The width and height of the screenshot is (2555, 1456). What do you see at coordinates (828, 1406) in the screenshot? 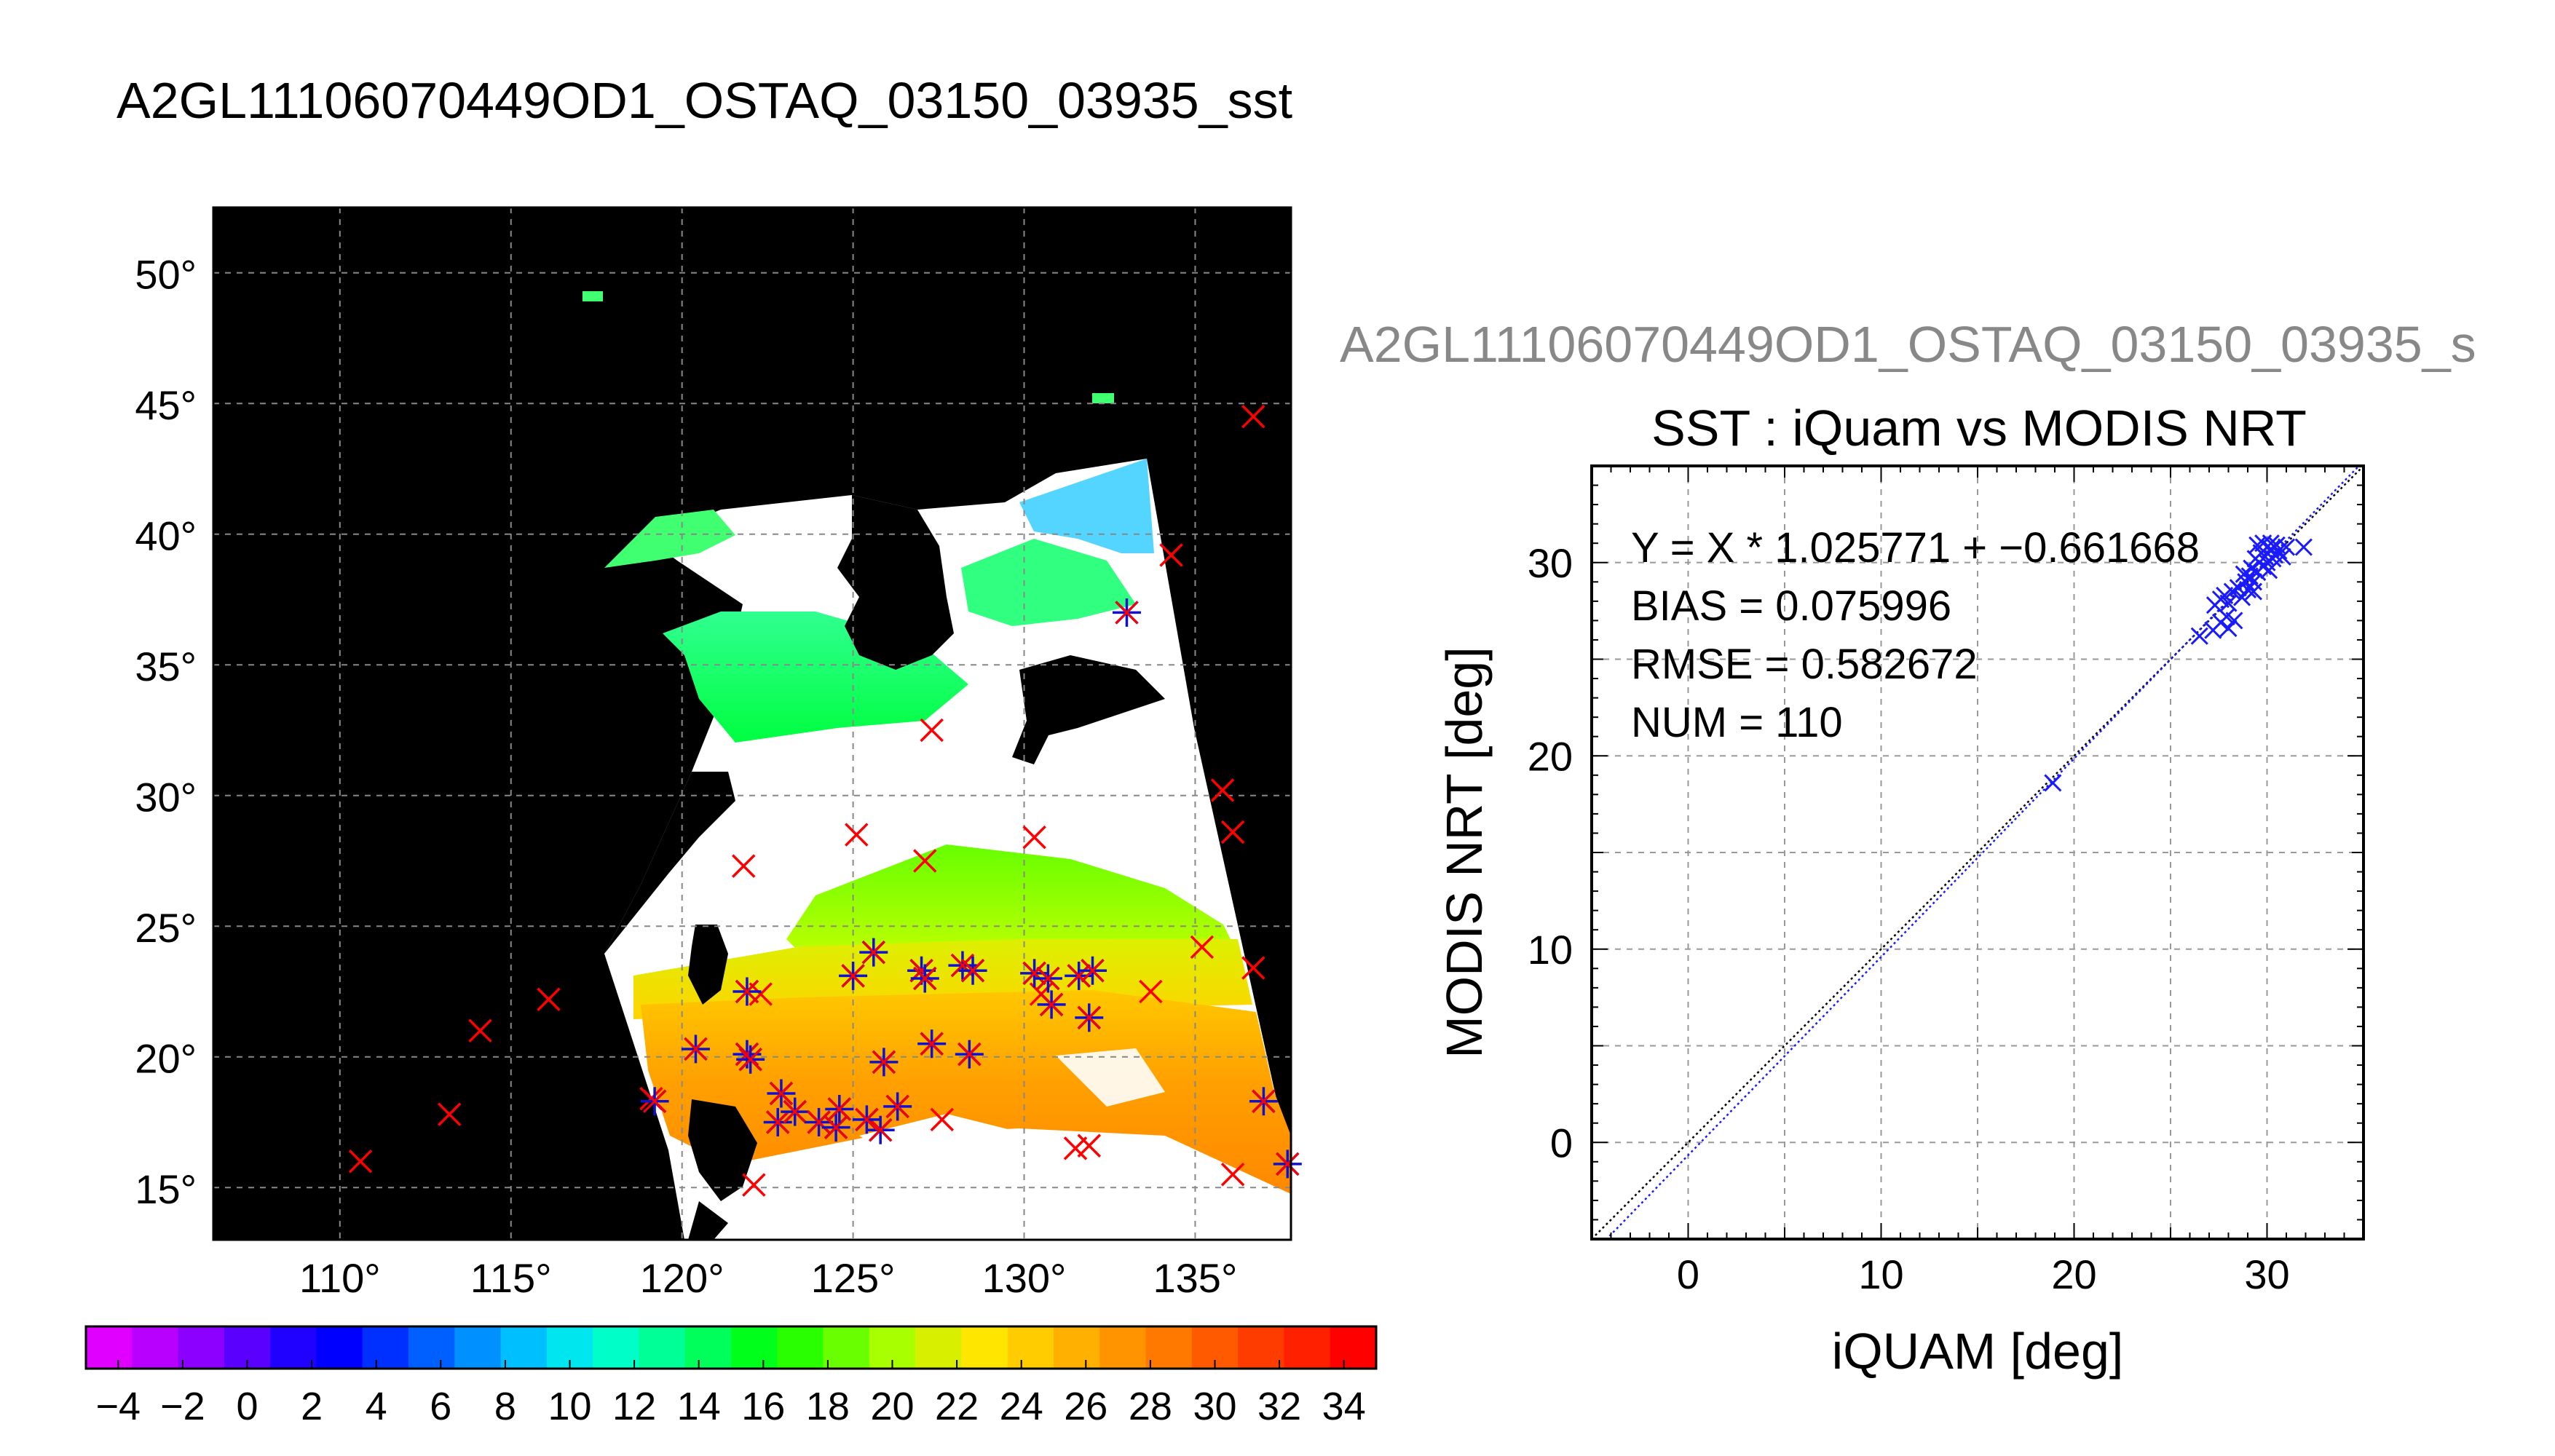
I see `colorbar-tick-label: 18` at bounding box center [828, 1406].